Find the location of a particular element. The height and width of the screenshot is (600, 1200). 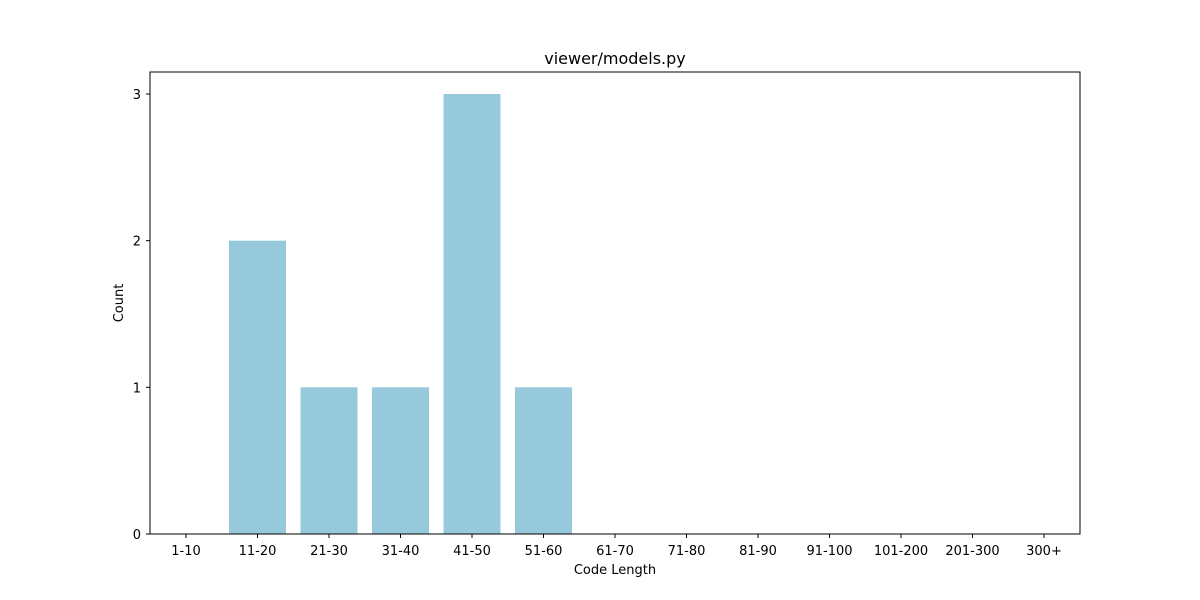

x-axis-label: Code Length is located at coordinates (615, 570).